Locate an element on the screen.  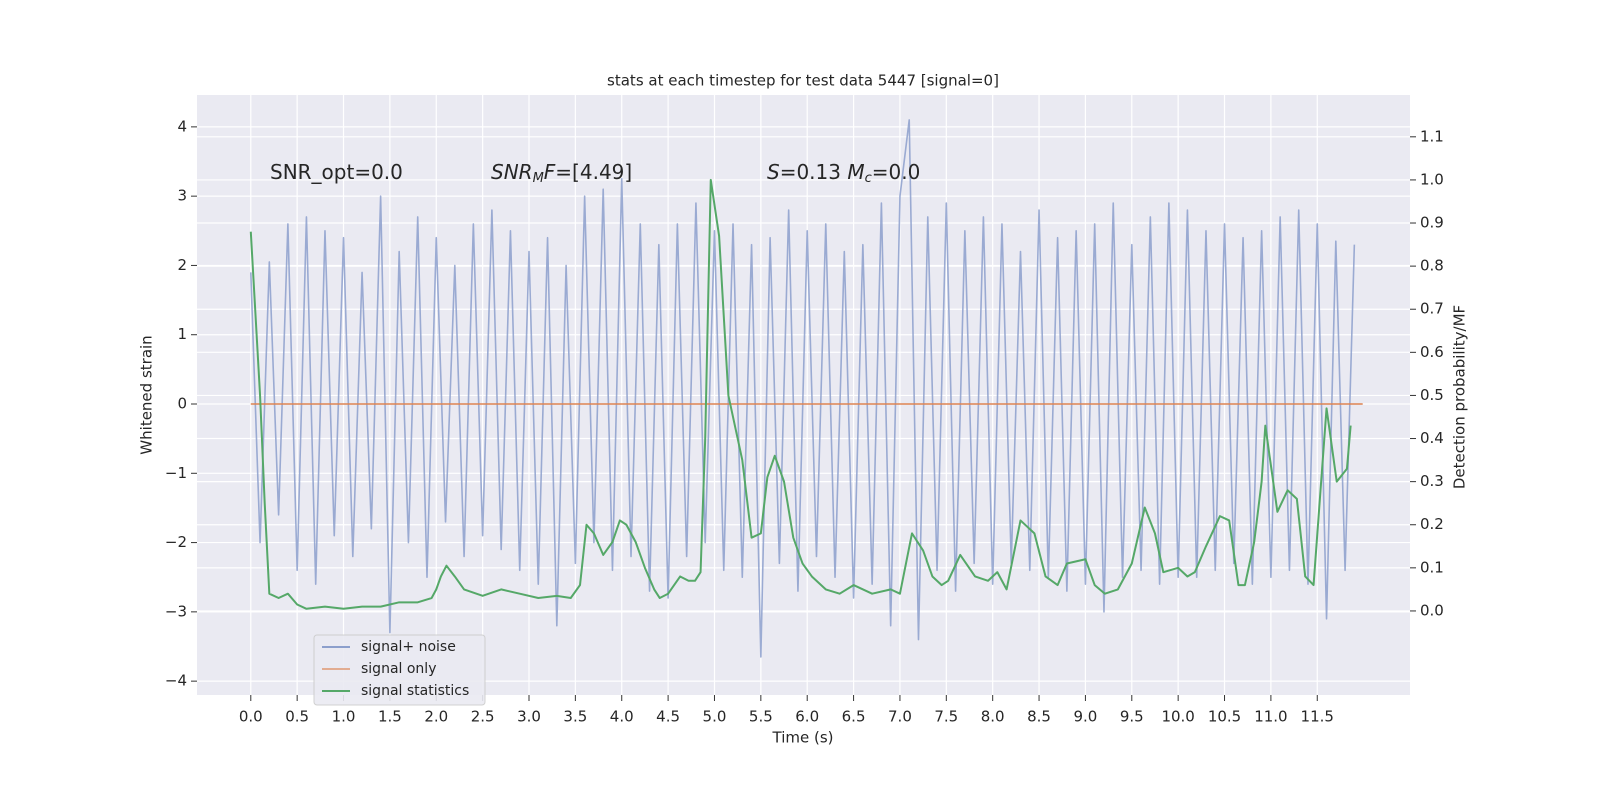
x-tick-label: 7.0 is located at coordinates (900, 717).